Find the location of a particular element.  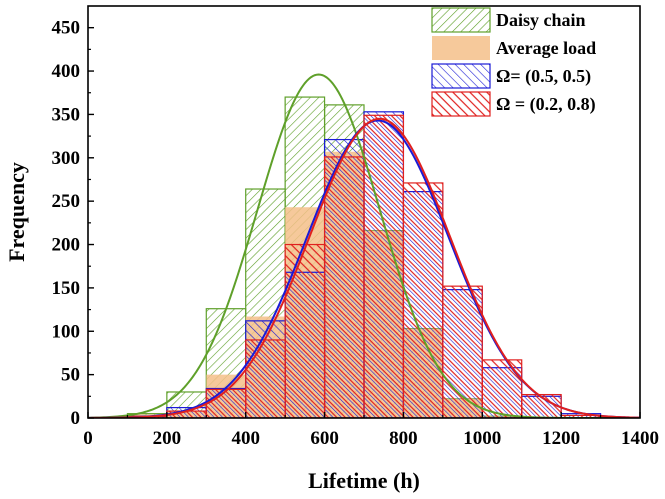

x-tick-label: 600 is located at coordinates (324, 438).